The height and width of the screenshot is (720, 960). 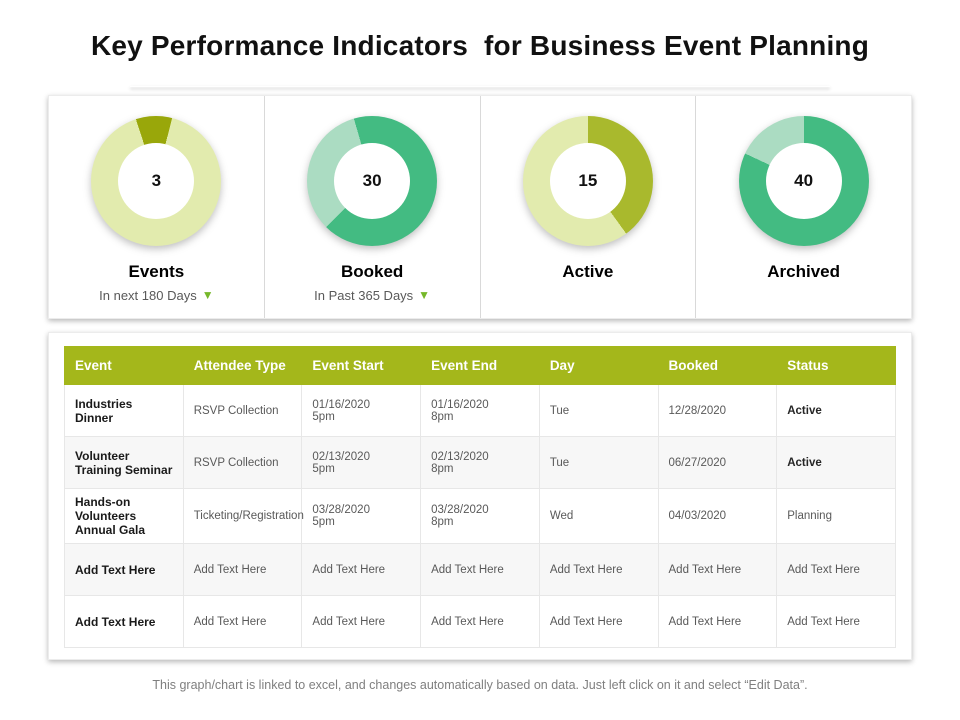 I want to click on table-cell: Ticketing/Registration, so click(x=243, y=516).